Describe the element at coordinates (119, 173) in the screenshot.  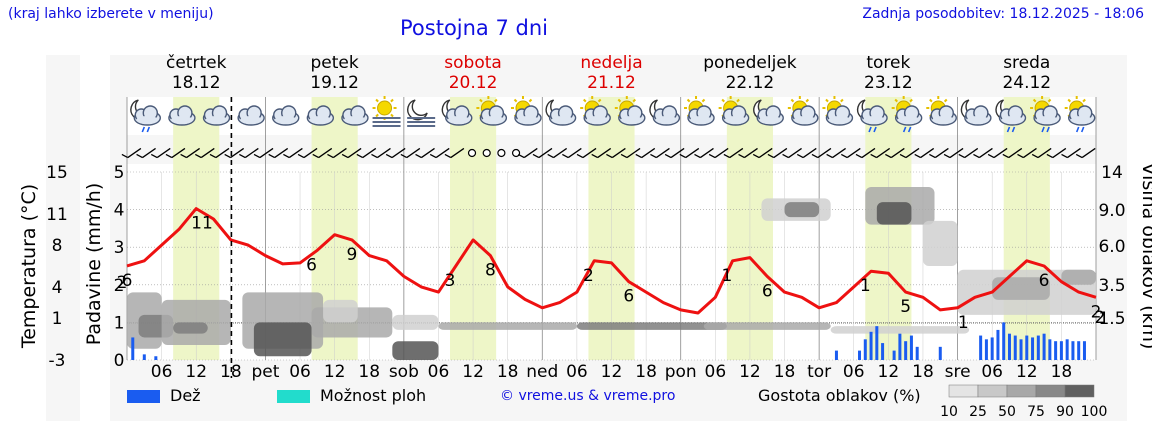
I see `precipitation-tick: 5` at that location.